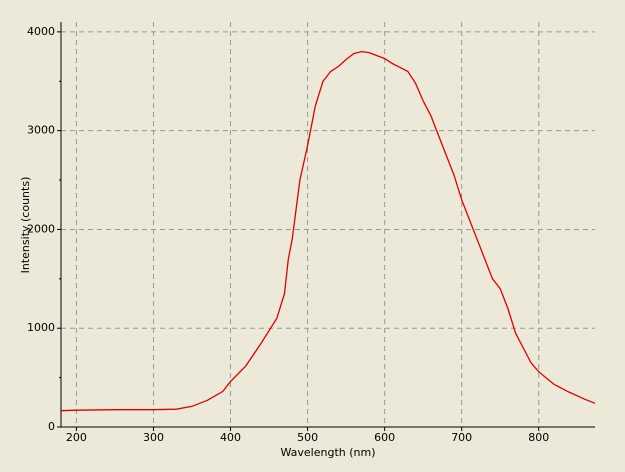 The image size is (625, 472). Describe the element at coordinates (384, 437) in the screenshot. I see `x-tick-label: 600` at that location.